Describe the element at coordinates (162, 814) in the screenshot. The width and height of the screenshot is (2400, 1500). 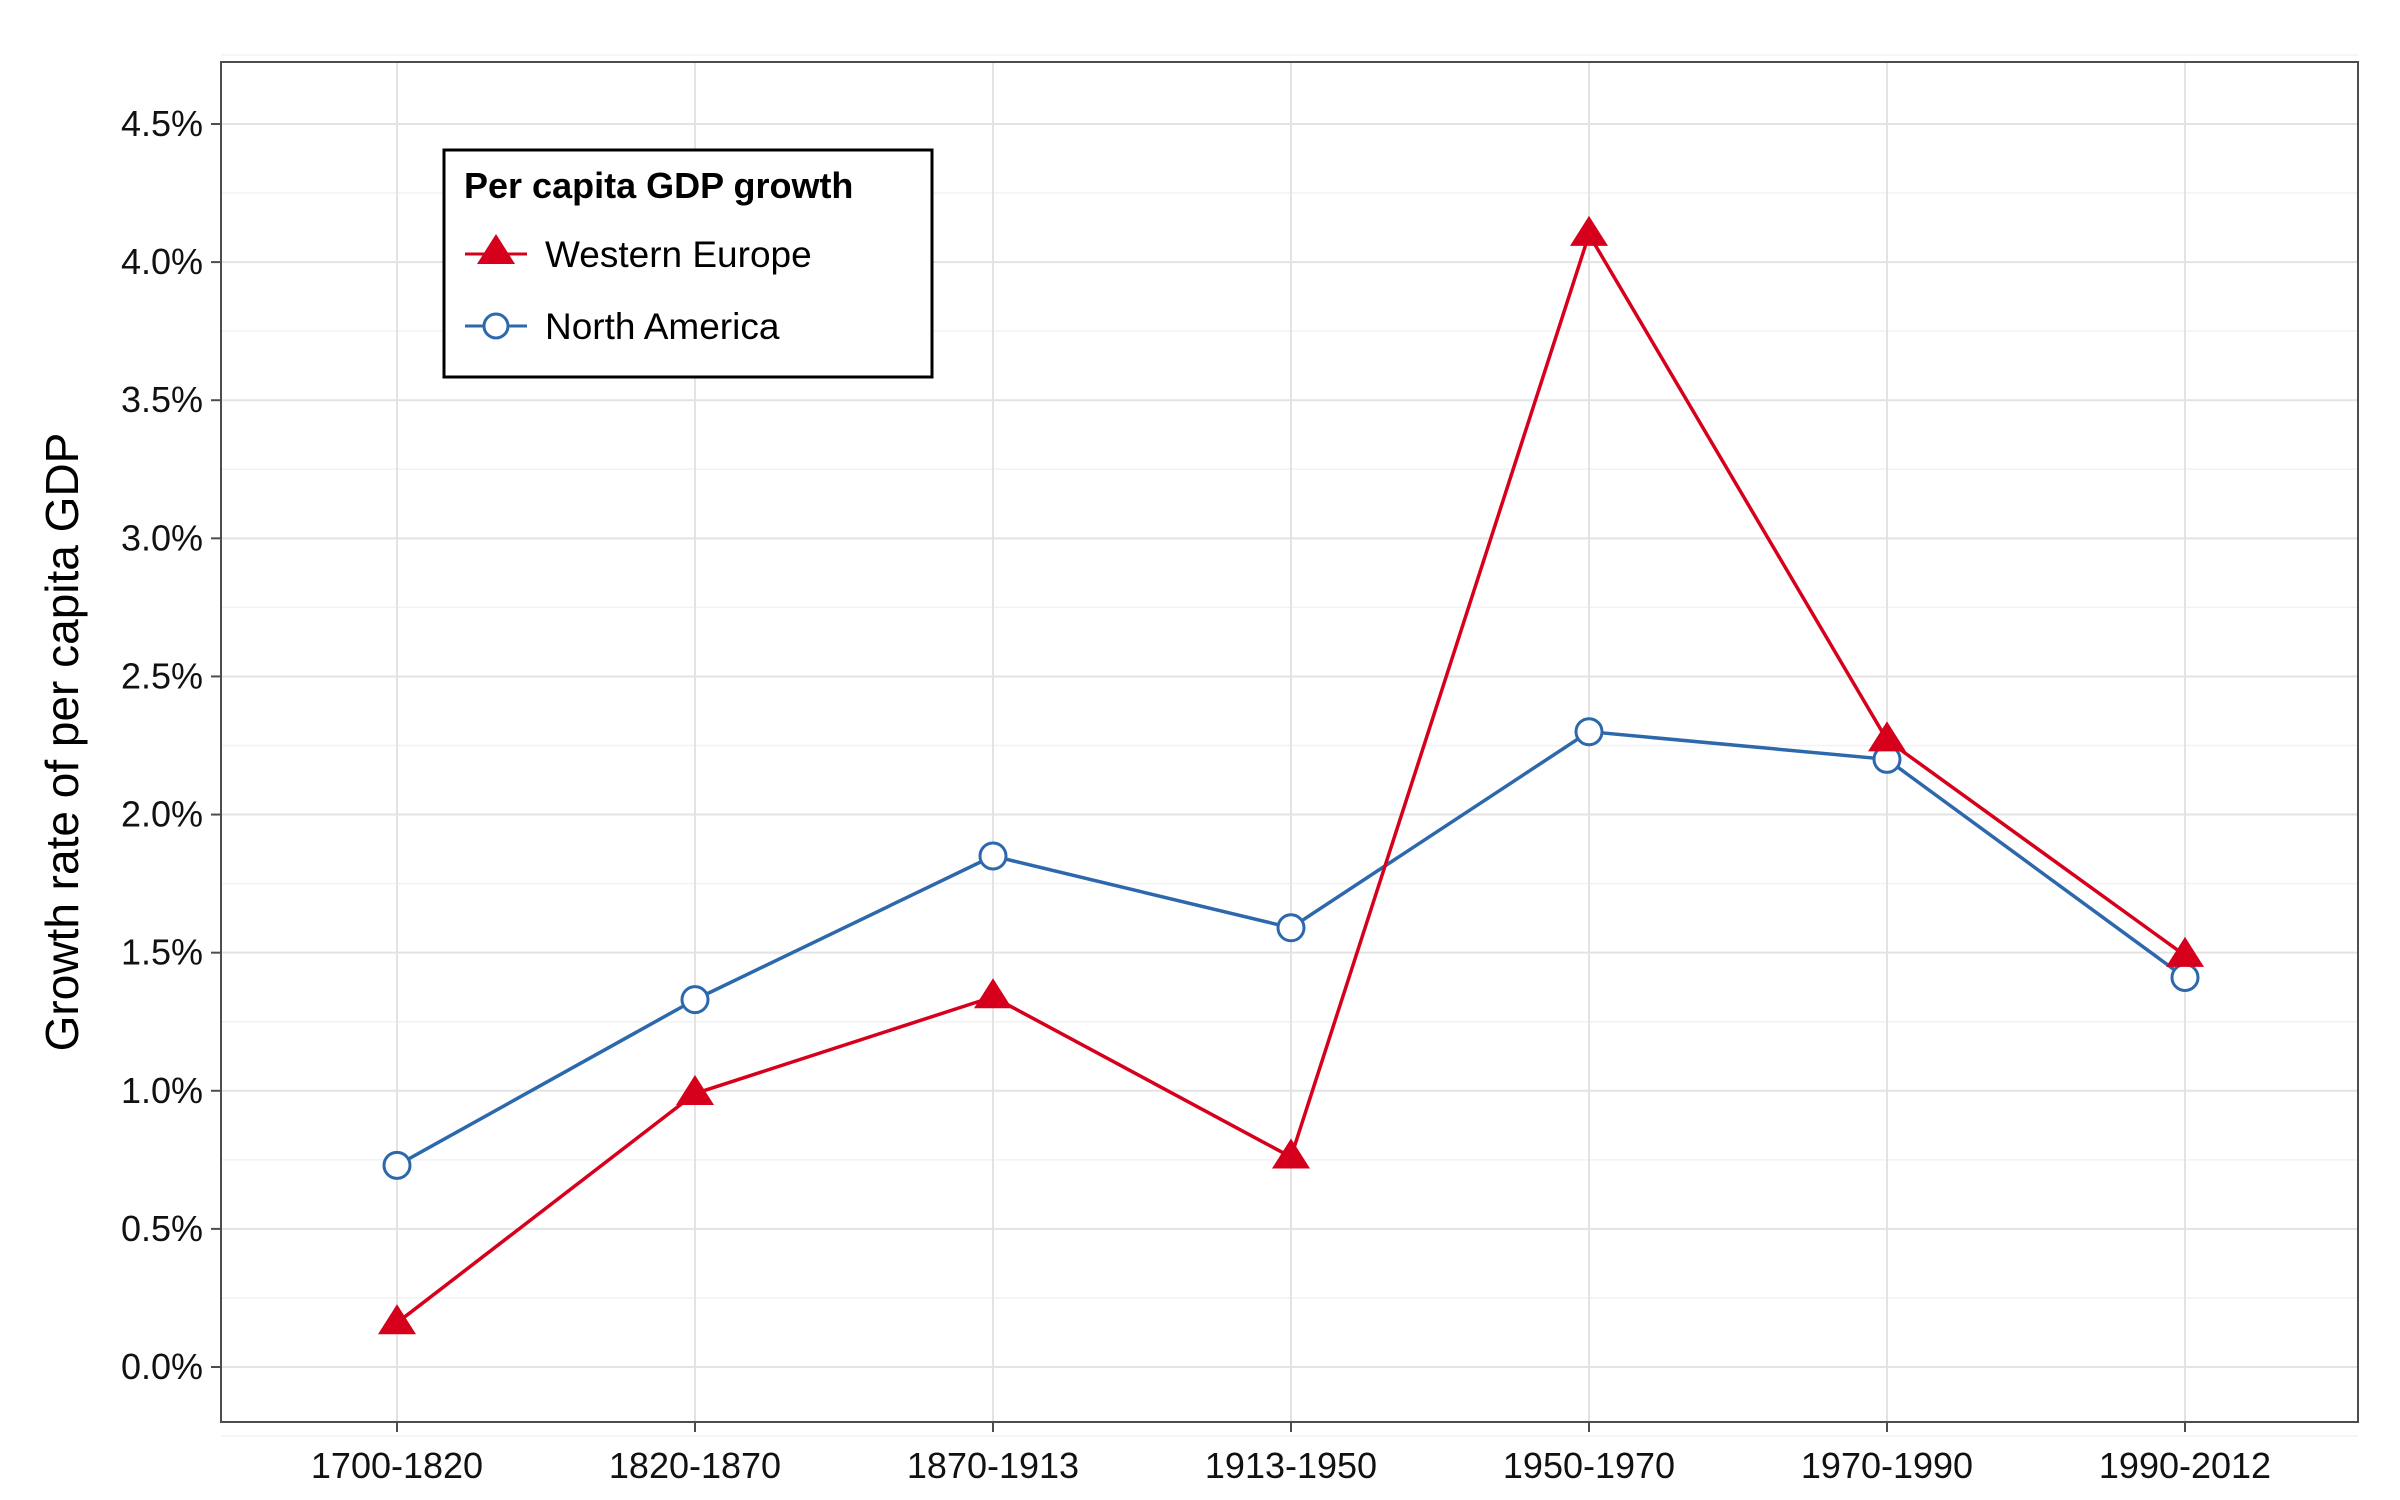
I see `y-tick-label: 2.0%` at that location.